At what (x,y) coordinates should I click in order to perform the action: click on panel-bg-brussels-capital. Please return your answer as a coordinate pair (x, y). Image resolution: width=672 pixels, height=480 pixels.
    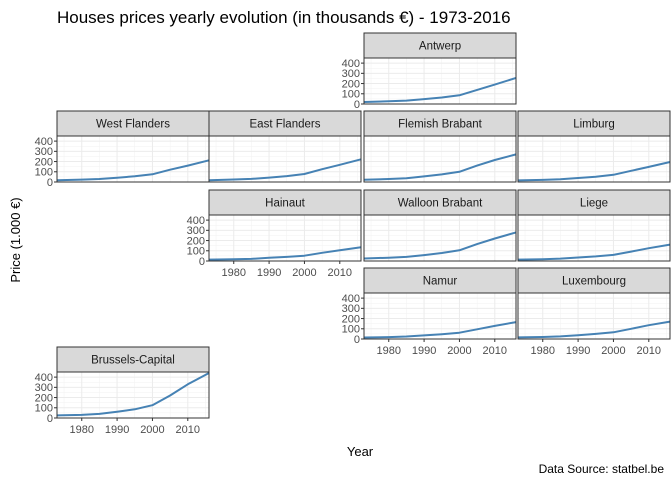
    Looking at the image, I should click on (133, 395).